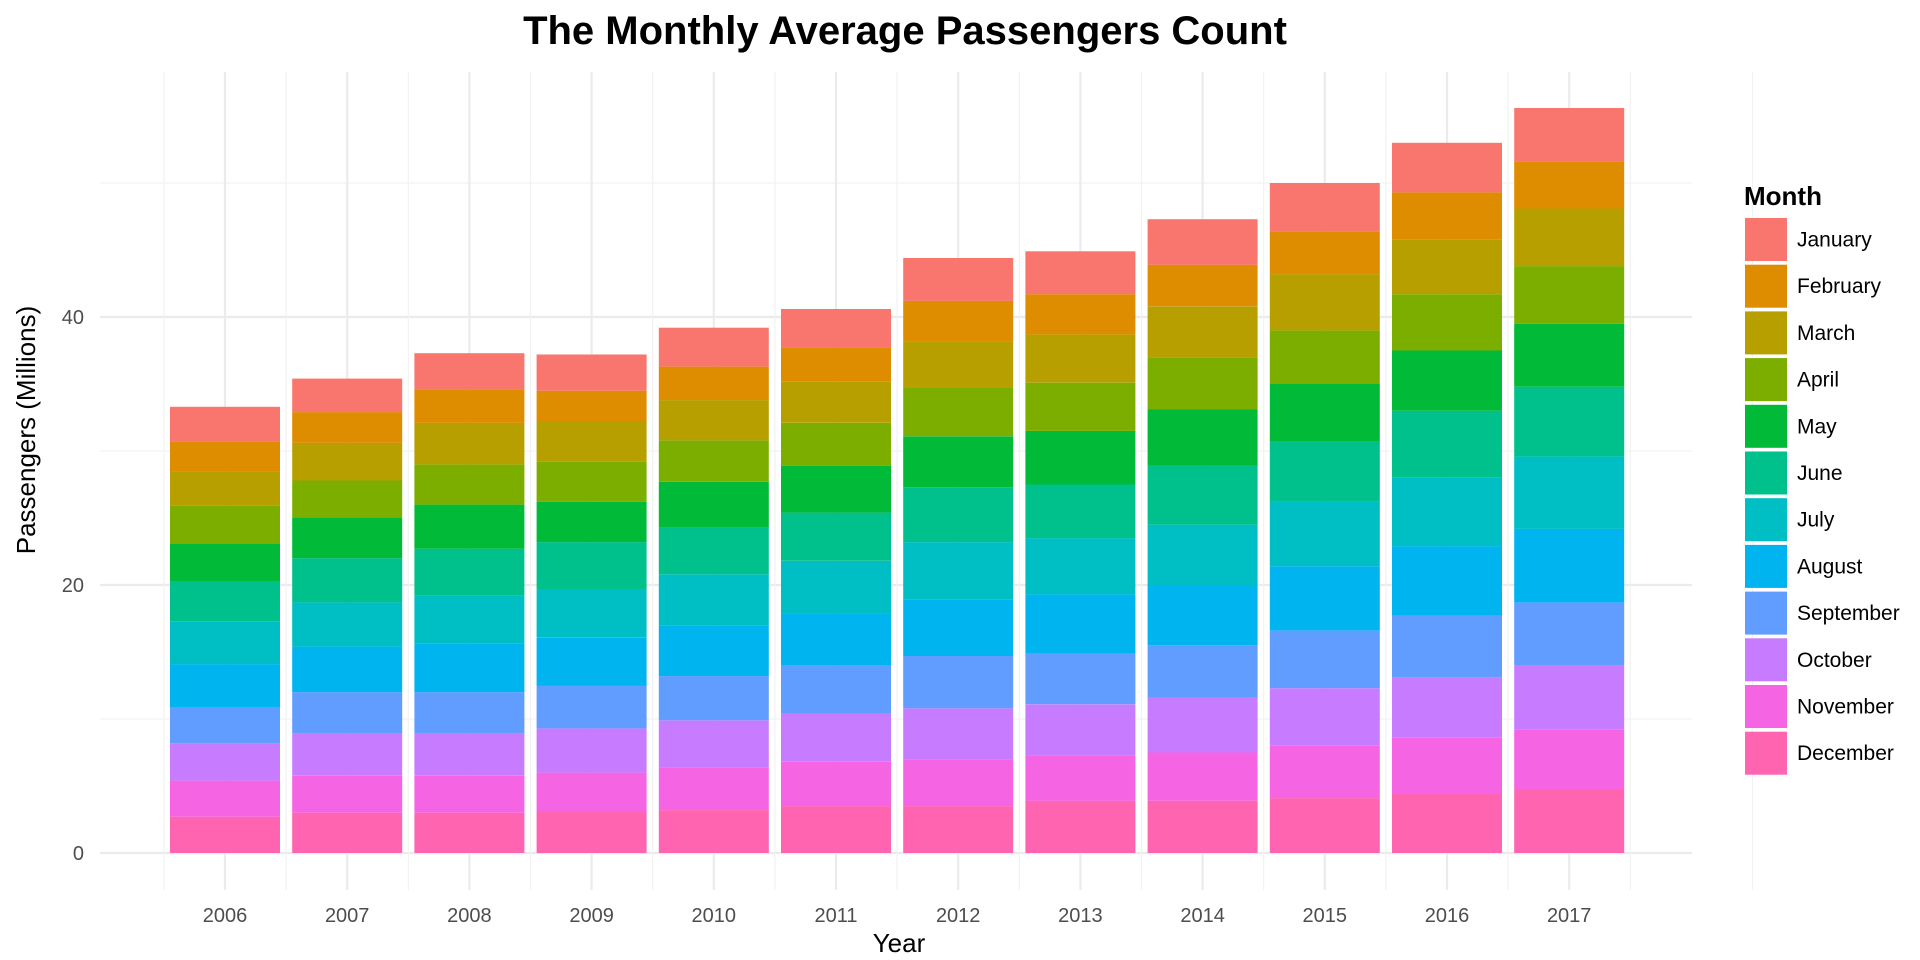 The height and width of the screenshot is (960, 1920). Describe the element at coordinates (958, 627) in the screenshot. I see `bar-segment-august-2012` at that location.